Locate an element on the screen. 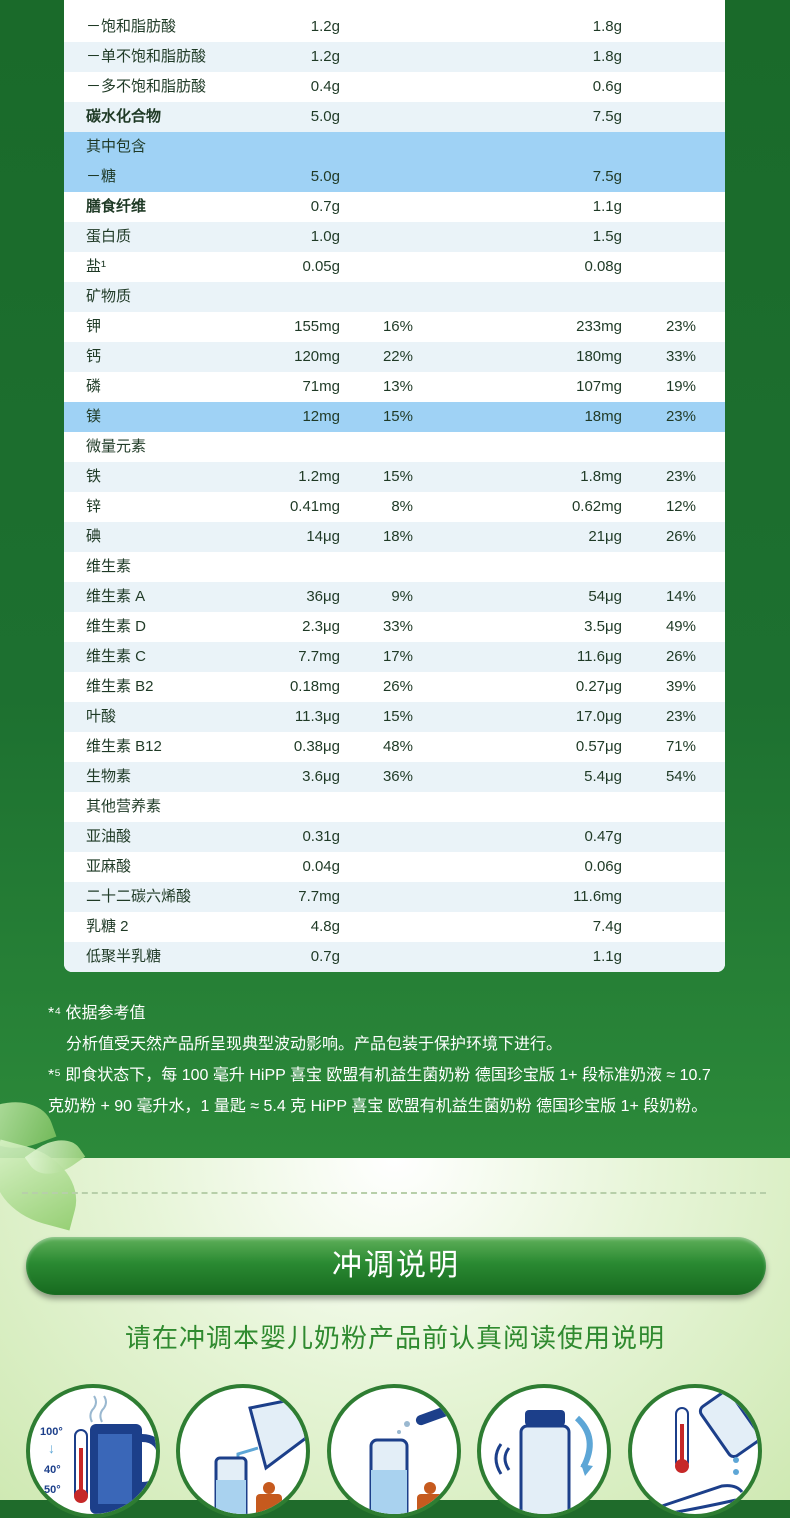 The image size is (790, 1518). value-per-serving: 1.8mg is located at coordinates (601, 476).